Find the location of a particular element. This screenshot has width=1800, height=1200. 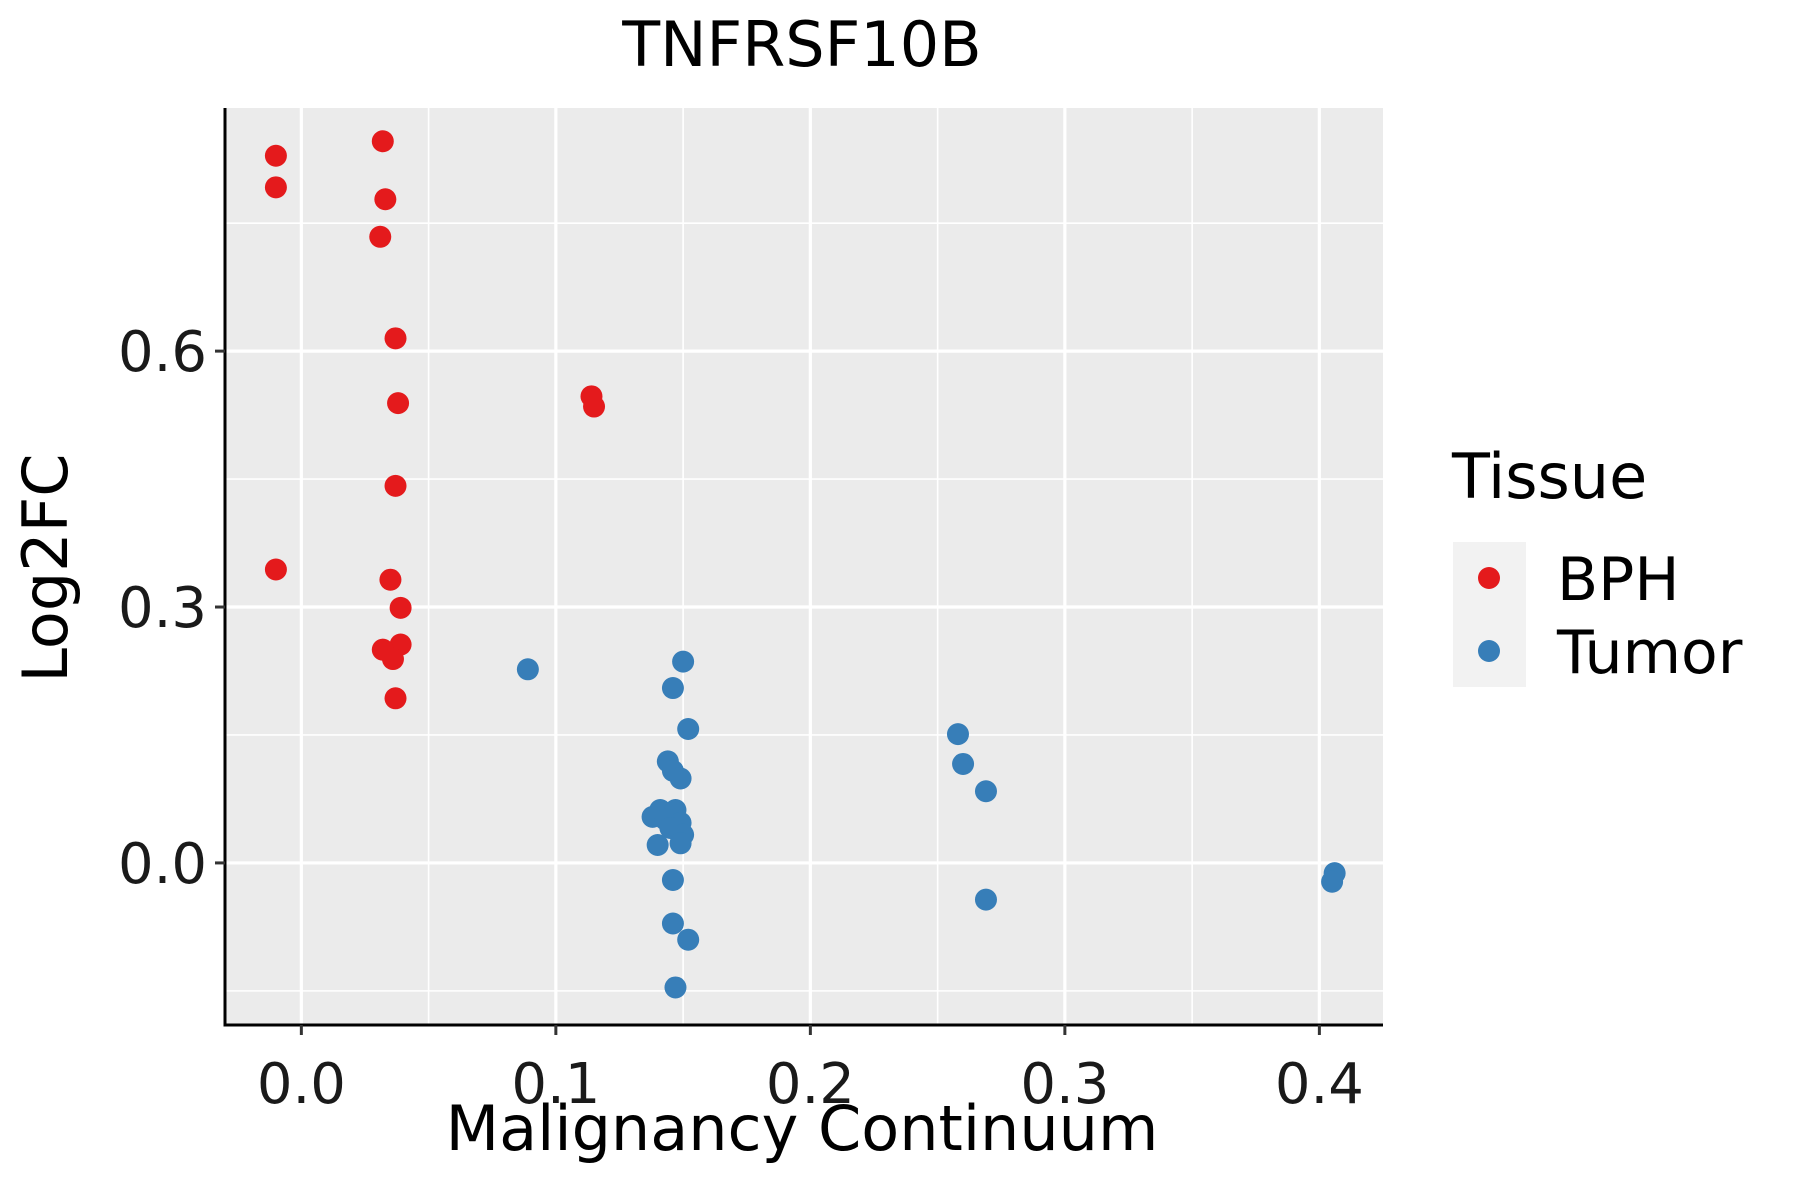

x-tick-label: 0.0 is located at coordinates (301, 1084).